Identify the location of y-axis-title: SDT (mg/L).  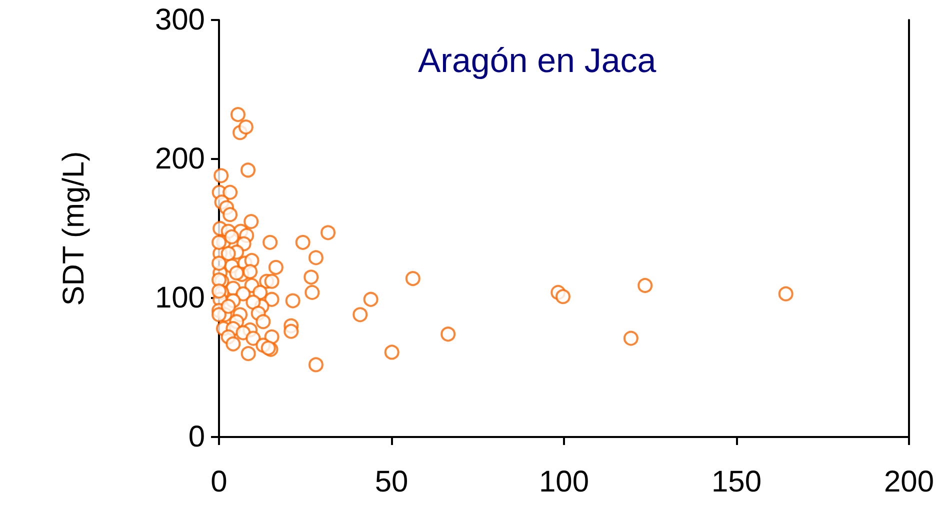
(74, 228).